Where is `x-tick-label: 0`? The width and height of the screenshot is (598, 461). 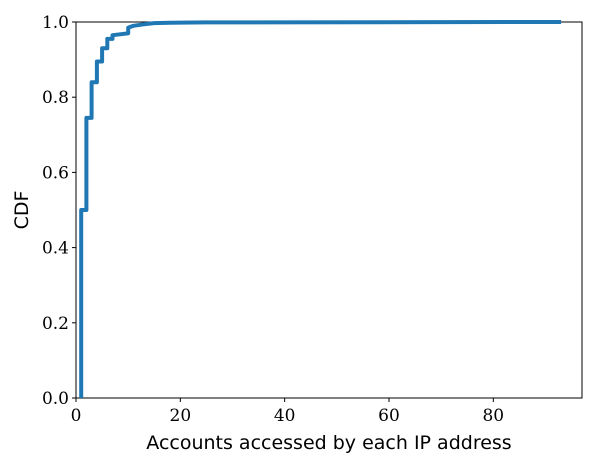
x-tick-label: 0 is located at coordinates (76, 416).